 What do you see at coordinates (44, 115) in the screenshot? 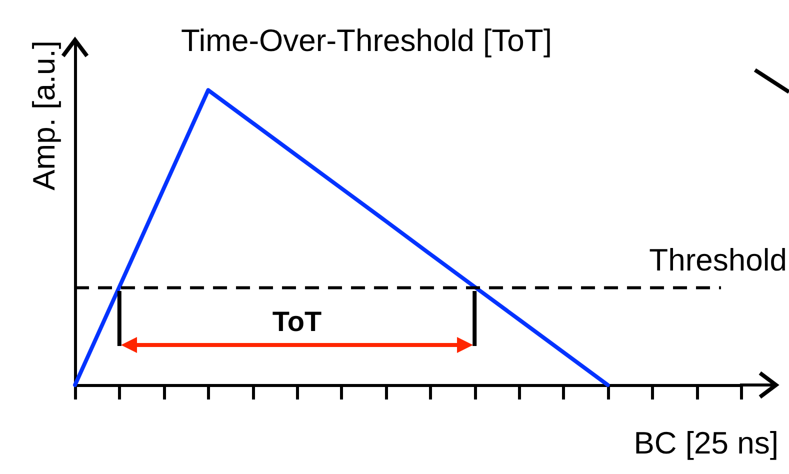
I see `y-axis-title: Amp. [a.u.]` at bounding box center [44, 115].